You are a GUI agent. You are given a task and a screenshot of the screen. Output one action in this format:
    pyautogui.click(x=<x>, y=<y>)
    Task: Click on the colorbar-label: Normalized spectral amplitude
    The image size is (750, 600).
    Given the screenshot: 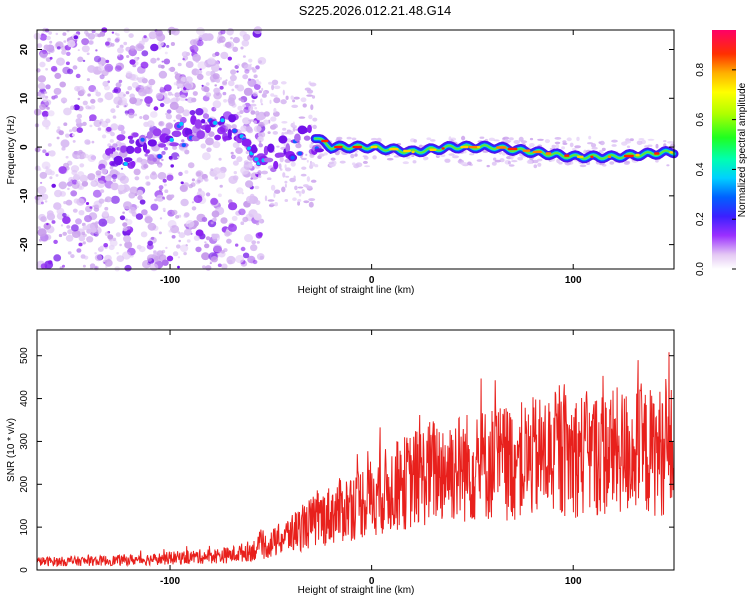 What is the action you would take?
    pyautogui.click(x=742, y=149)
    